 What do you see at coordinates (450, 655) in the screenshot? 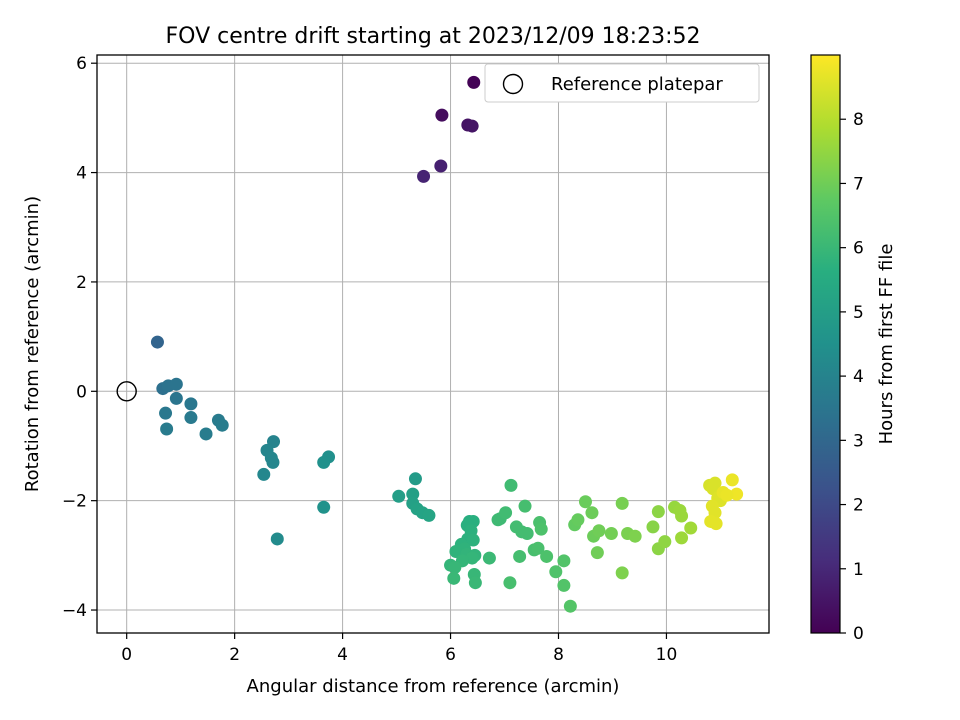
I see `x-tick-label: 6` at bounding box center [450, 655].